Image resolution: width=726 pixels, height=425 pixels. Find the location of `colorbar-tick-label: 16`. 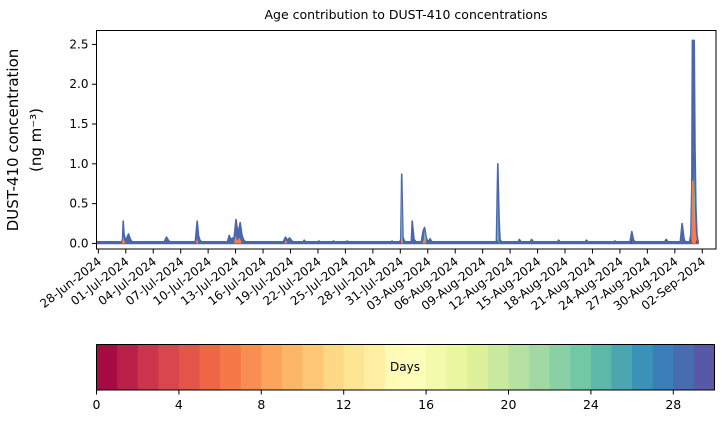

colorbar-tick-label: 16 is located at coordinates (426, 404).